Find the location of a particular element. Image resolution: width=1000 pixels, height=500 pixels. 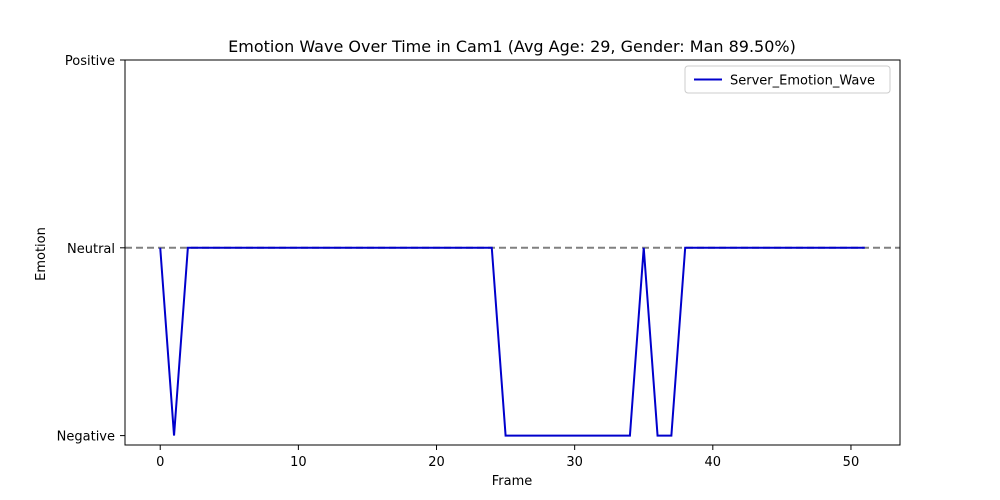

y-tick-label: Negative is located at coordinates (86, 437).